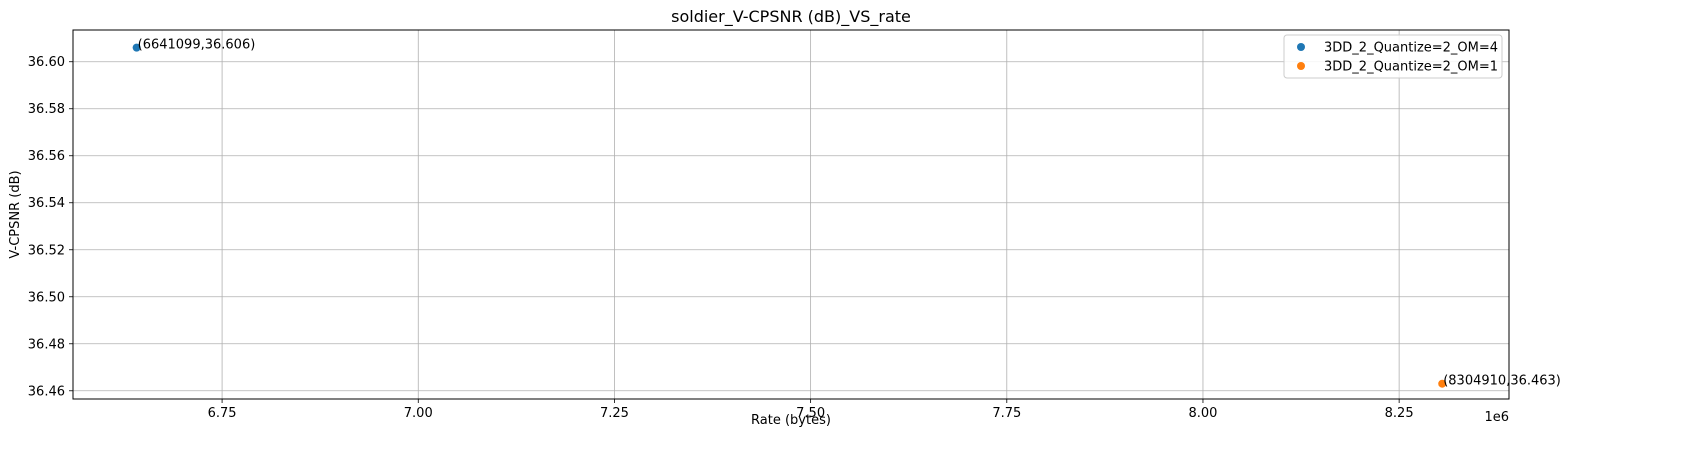  I want to click on y-tick-label: 36.54, so click(46, 203).